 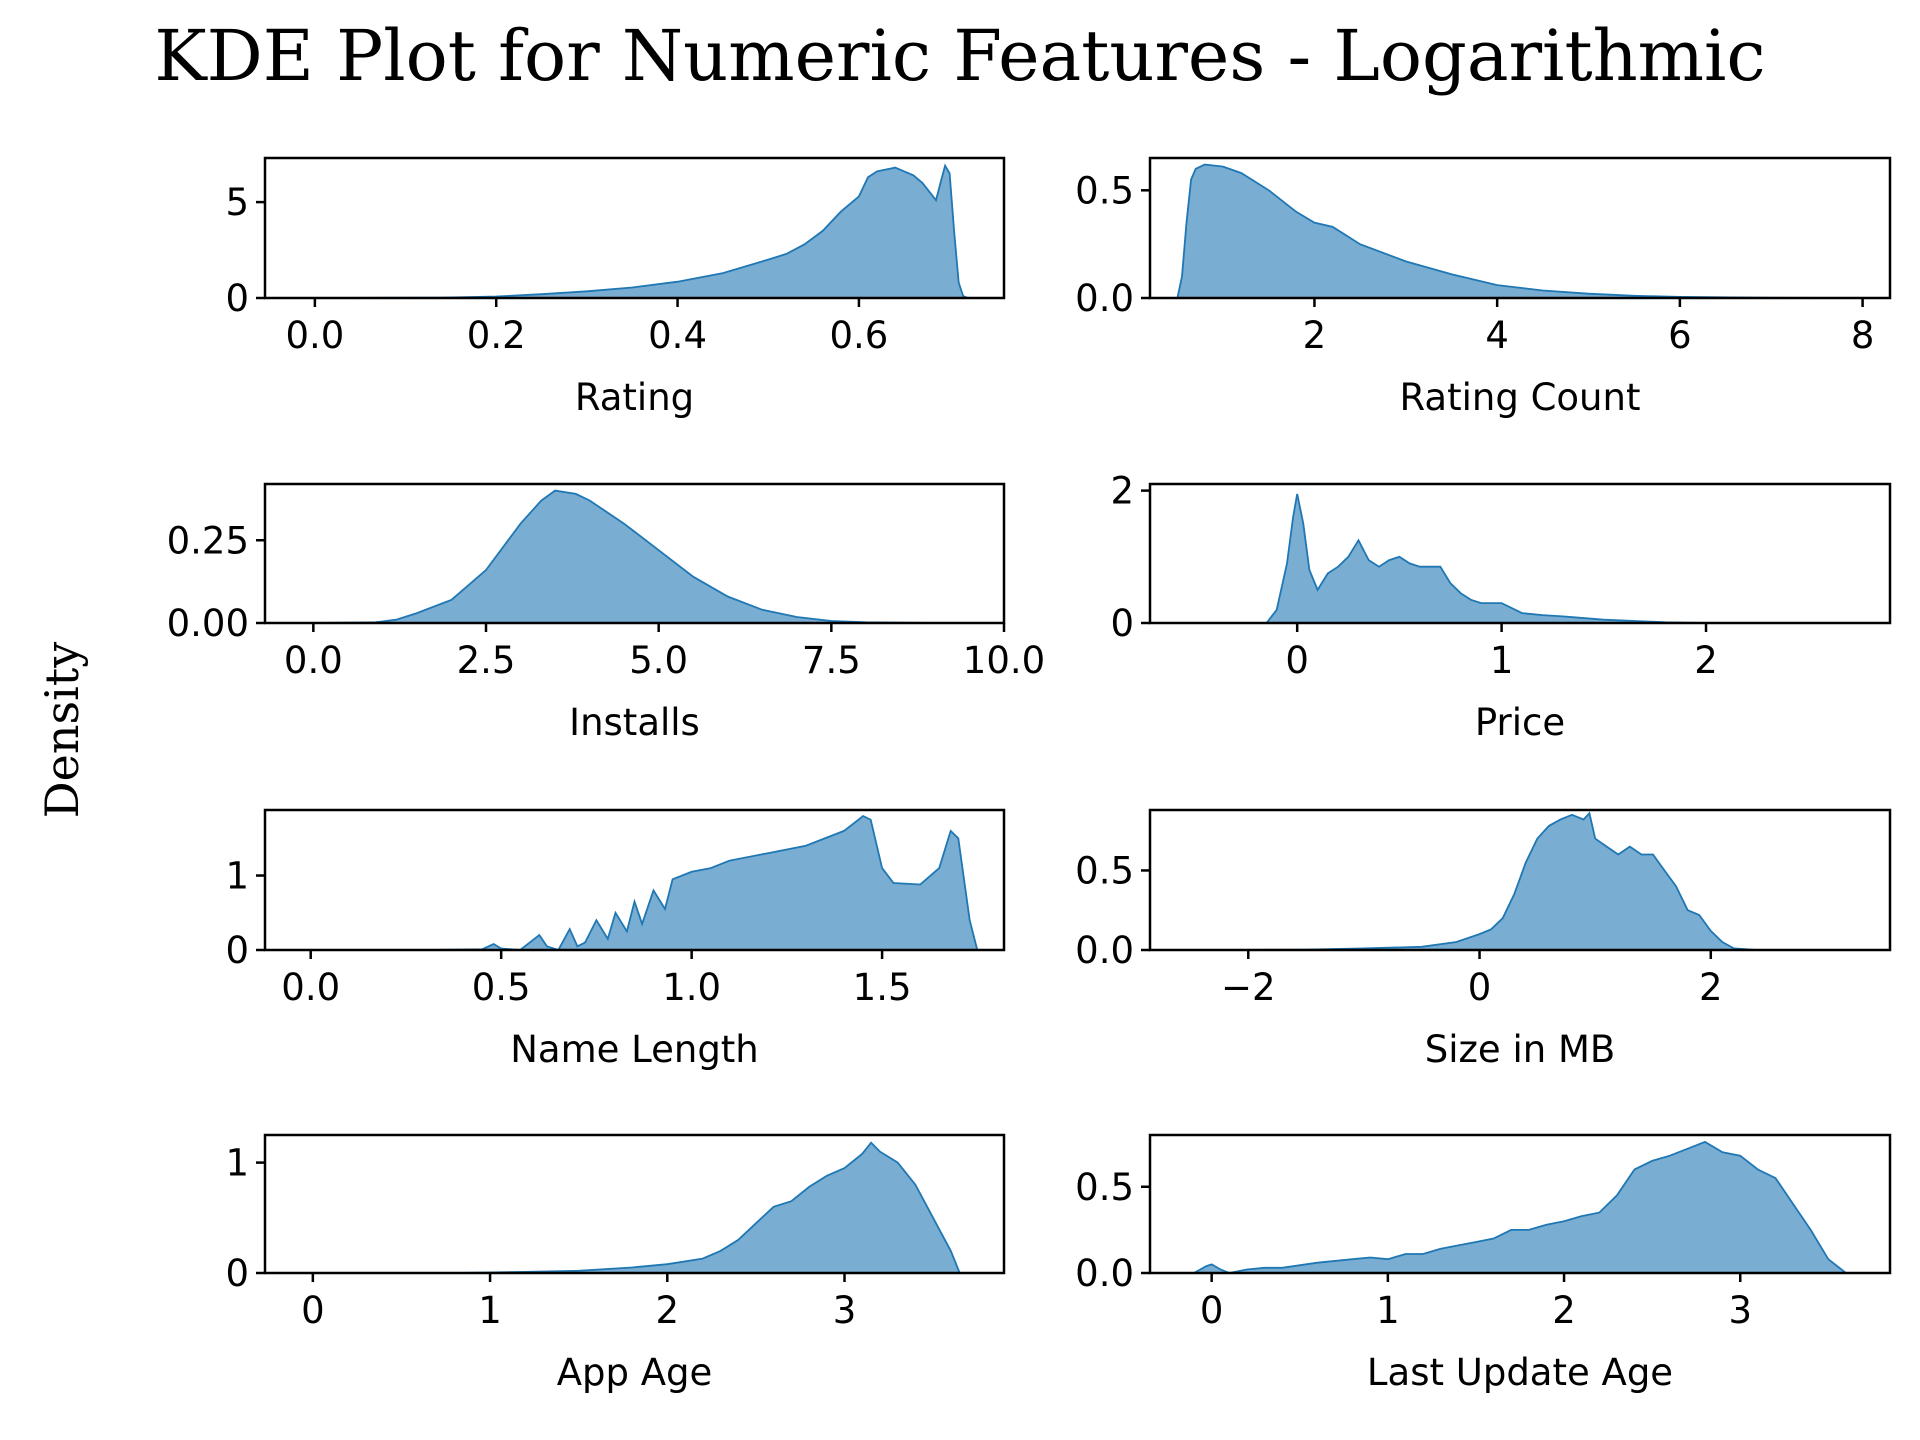 I want to click on x-axis-label: Name Length, so click(x=634, y=1049).